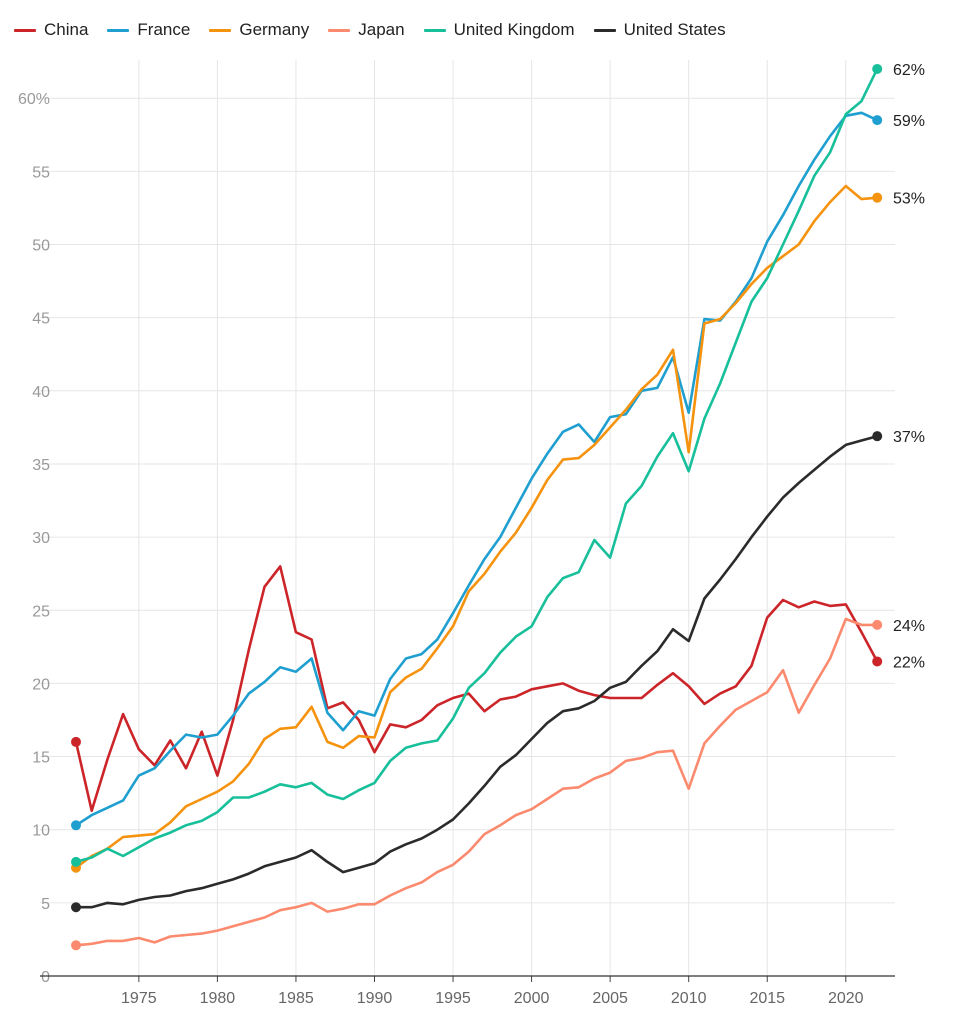 This screenshot has width=960, height=1024. What do you see at coordinates (767, 998) in the screenshot?
I see `x-tick-label: 2015` at bounding box center [767, 998].